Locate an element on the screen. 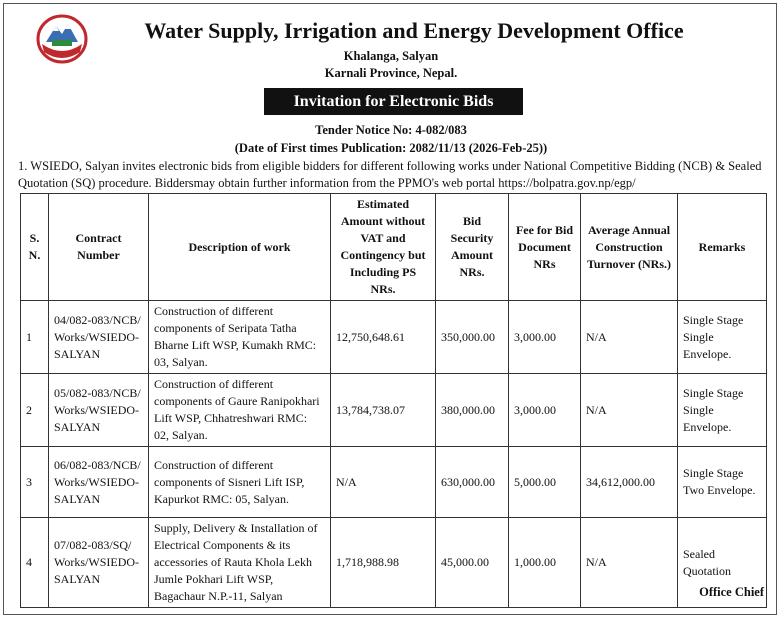 The width and height of the screenshot is (782, 620). table-cell: 1,000.00 is located at coordinates (544, 562).